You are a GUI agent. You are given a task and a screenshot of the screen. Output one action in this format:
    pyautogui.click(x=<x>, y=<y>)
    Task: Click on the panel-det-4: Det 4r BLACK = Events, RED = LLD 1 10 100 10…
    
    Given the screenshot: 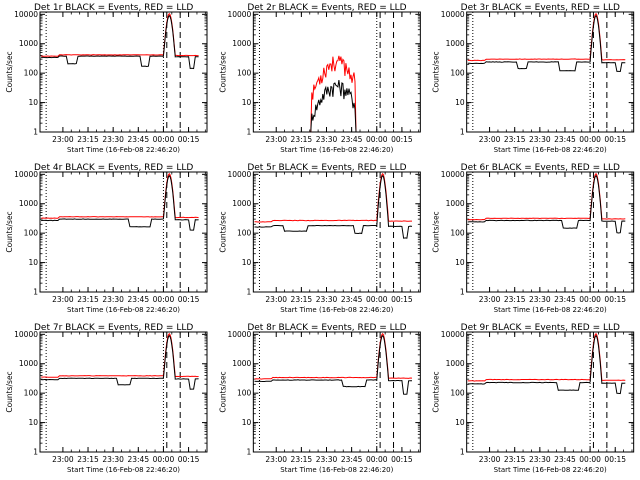 What is the action you would take?
    pyautogui.click(x=106, y=238)
    